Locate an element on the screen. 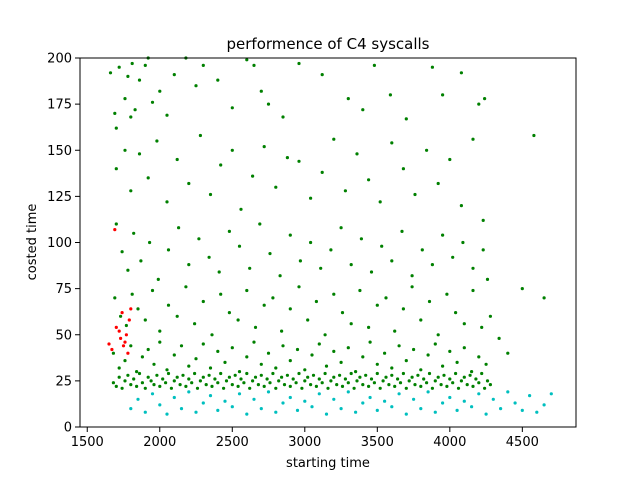 This screenshot has height=480, width=640. x-axis: 1500 2000 2500 3000 3500 4000 4500 is located at coordinates (305, 438).